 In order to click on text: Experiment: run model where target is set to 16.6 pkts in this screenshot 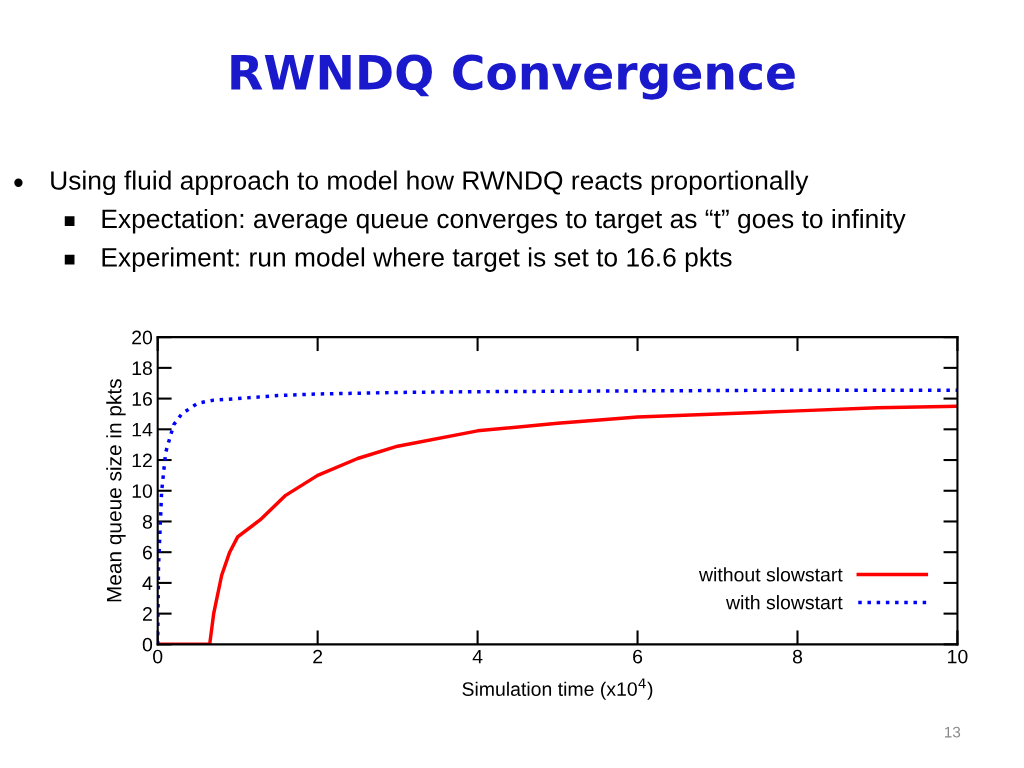, I will do `click(417, 259)`.